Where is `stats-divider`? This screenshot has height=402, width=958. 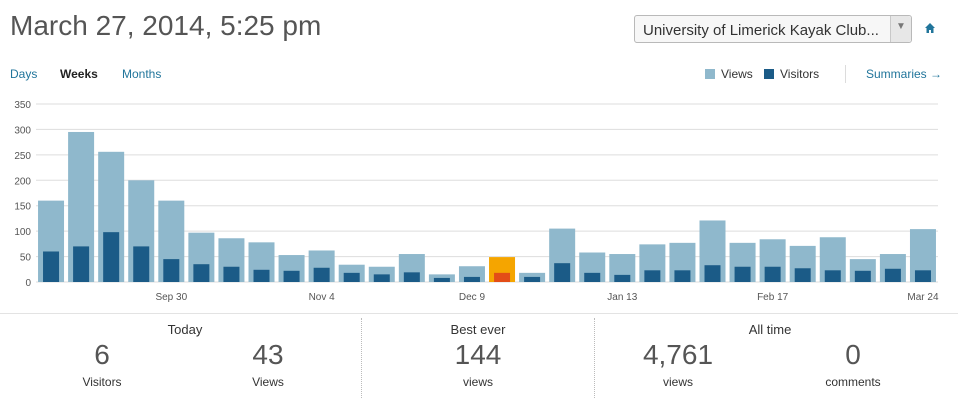
stats-divider is located at coordinates (479, 313).